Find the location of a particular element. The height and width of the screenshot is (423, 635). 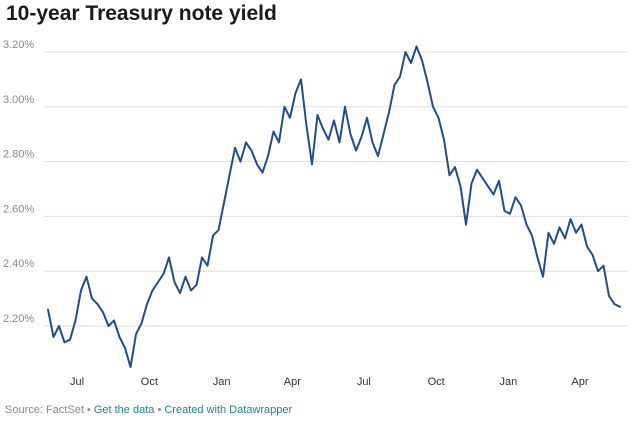

y-tick-label: 3.00% is located at coordinates (18, 100).